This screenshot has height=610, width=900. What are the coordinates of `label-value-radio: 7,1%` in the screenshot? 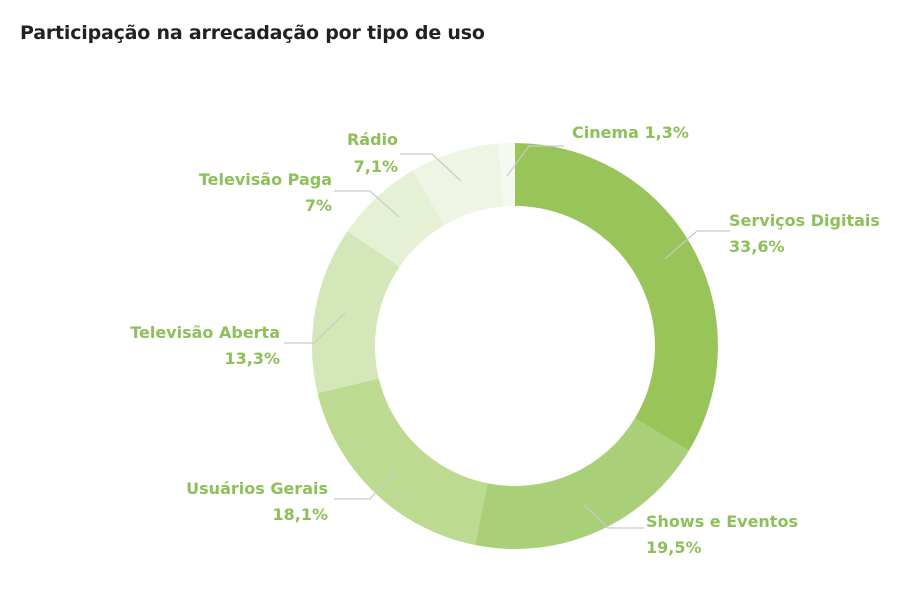 It's located at (376, 166).